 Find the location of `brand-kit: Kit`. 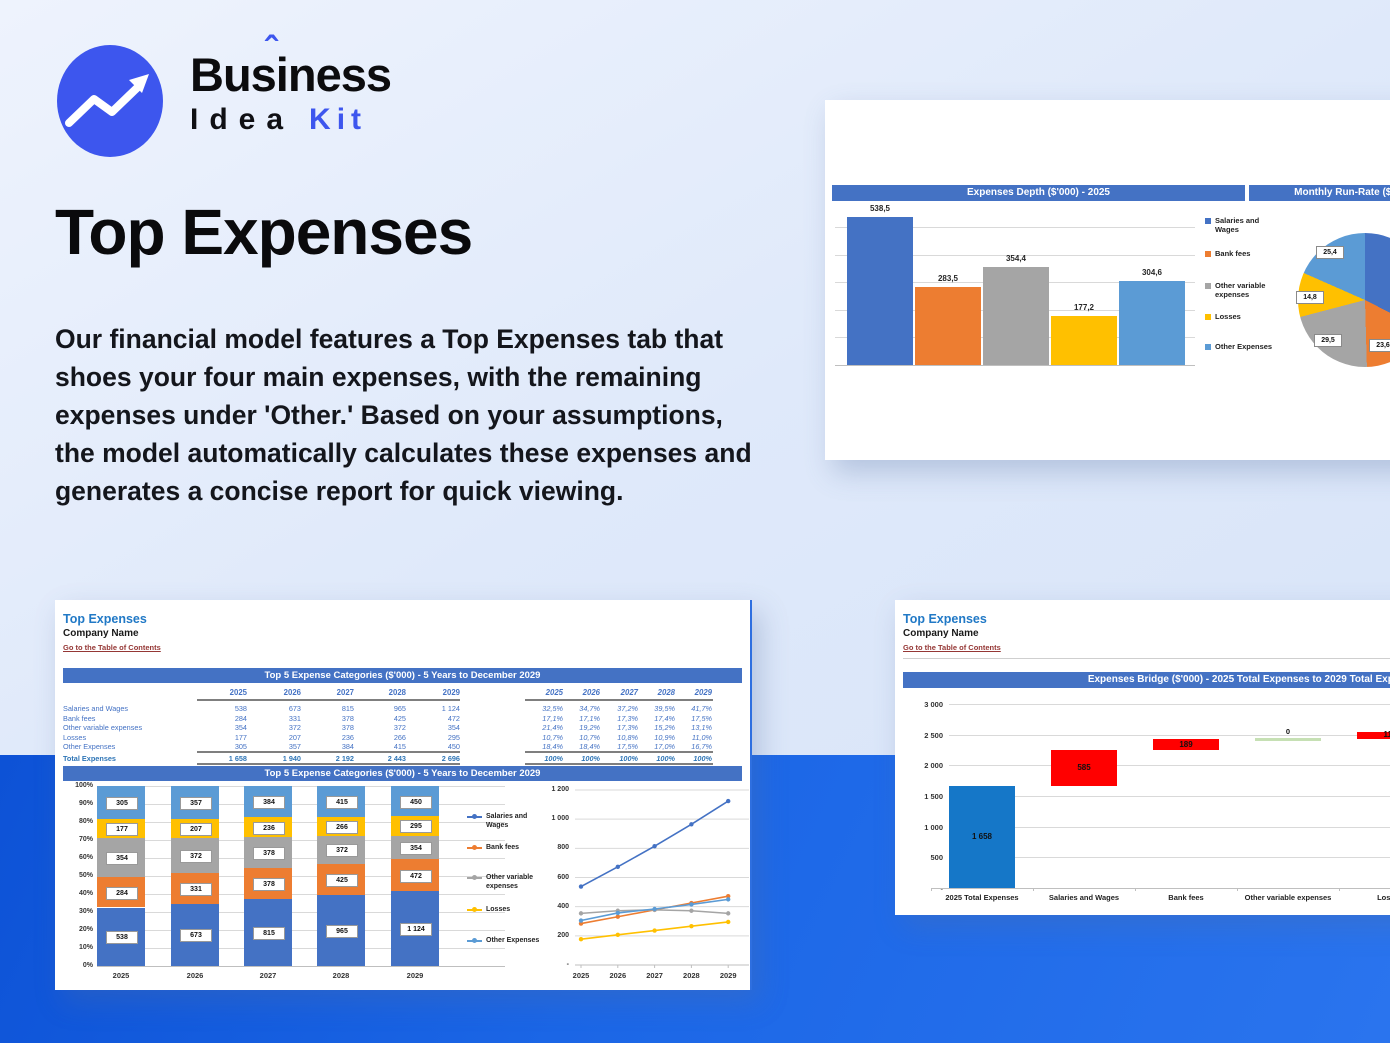

brand-kit: Kit is located at coordinates (338, 119).